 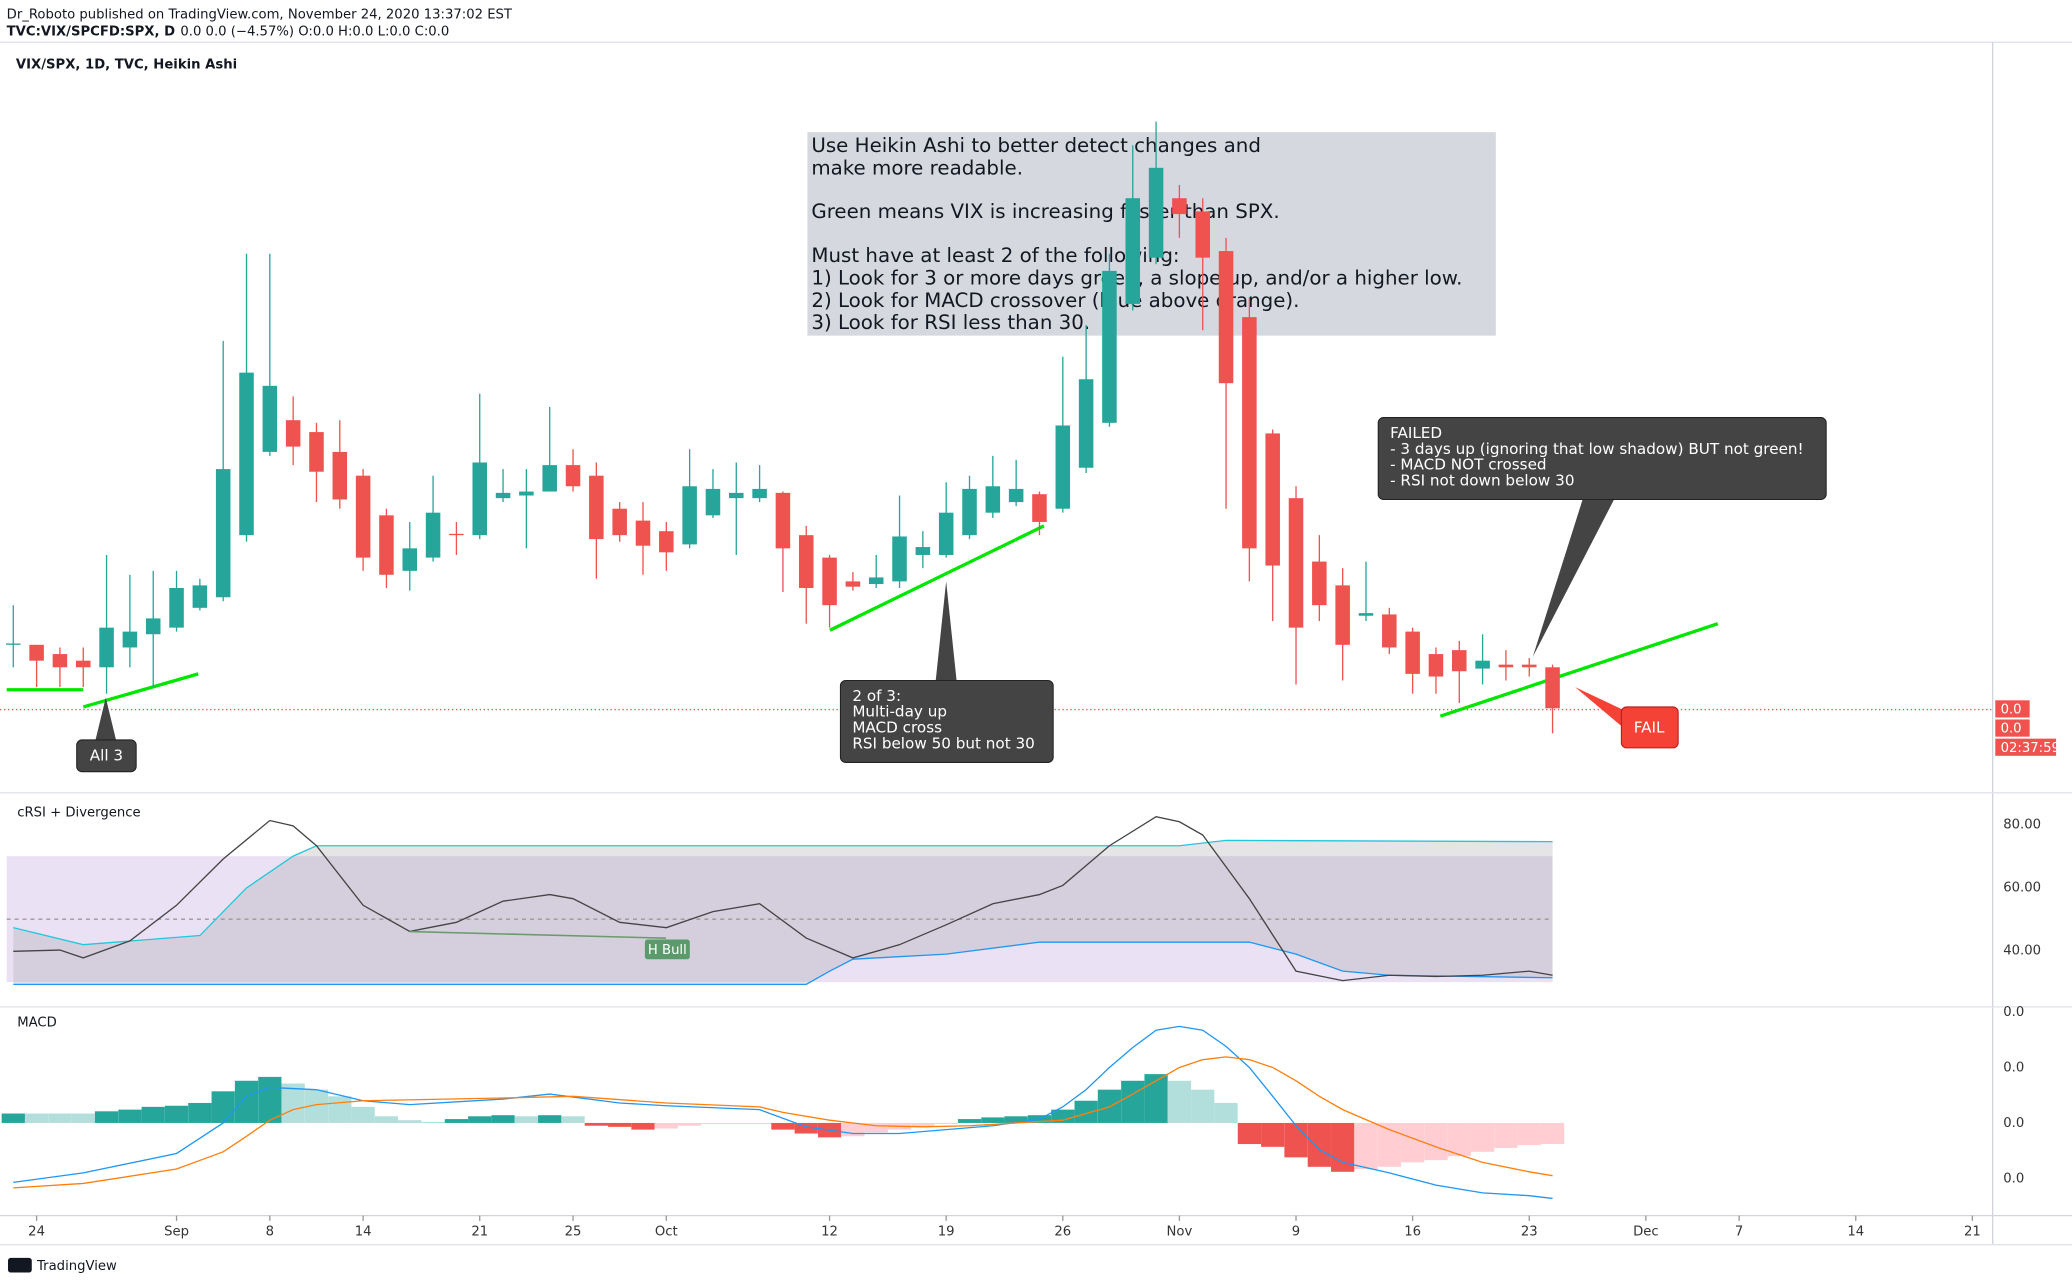 I want to click on quote: 0.0 0.0 (−4.57%) O:0.0 H:0.0 L:0.0 C:0.0, so click(x=314, y=32).